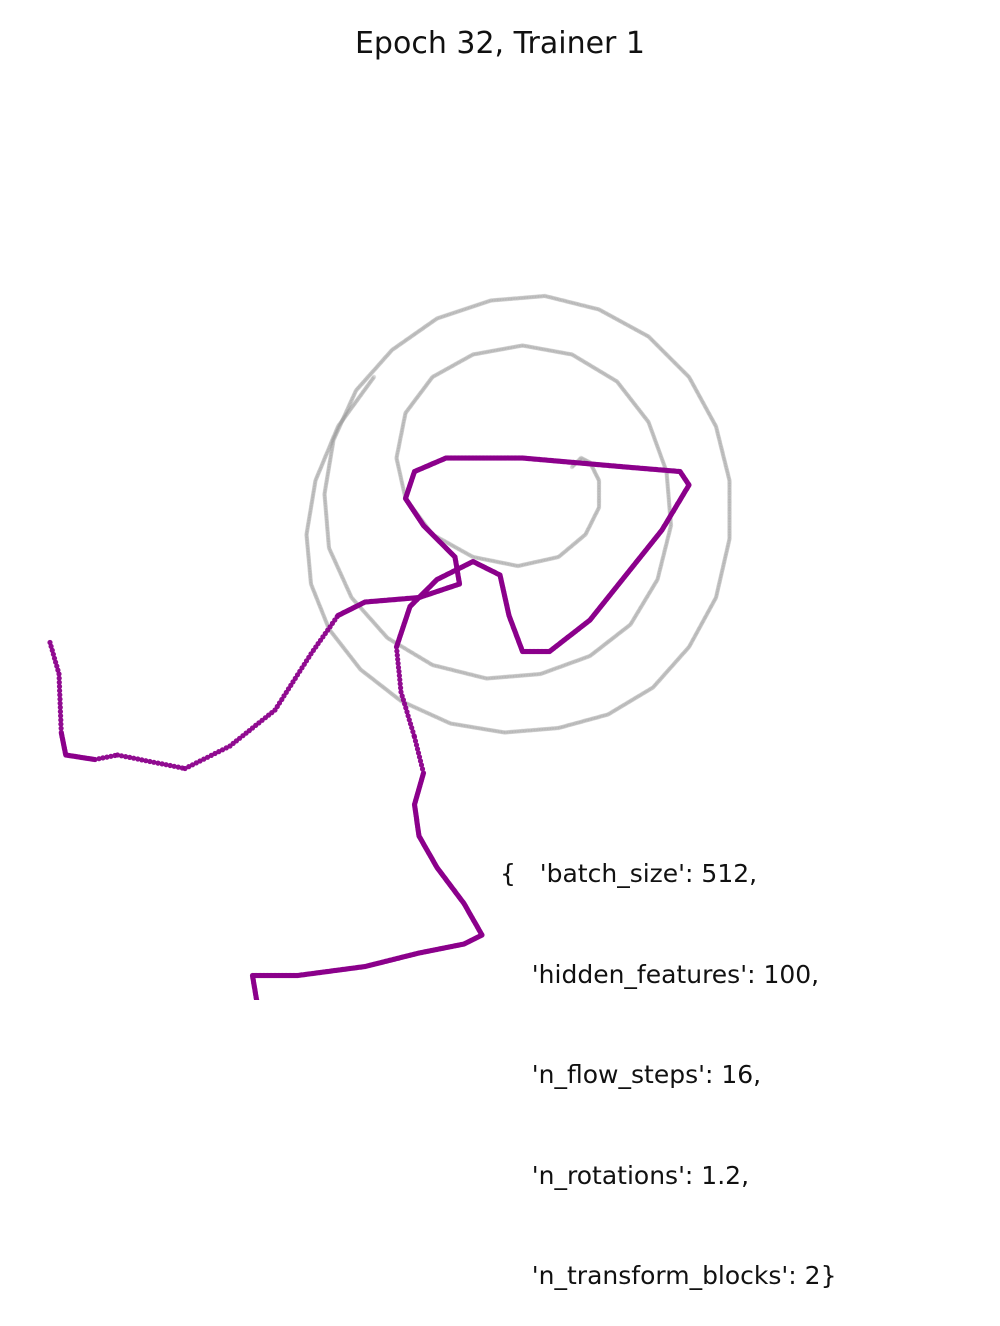  Describe the element at coordinates (668, 1276) in the screenshot. I see `annotation-line-n-transform-blocks: 'n_transform_blocks': 2}` at that location.